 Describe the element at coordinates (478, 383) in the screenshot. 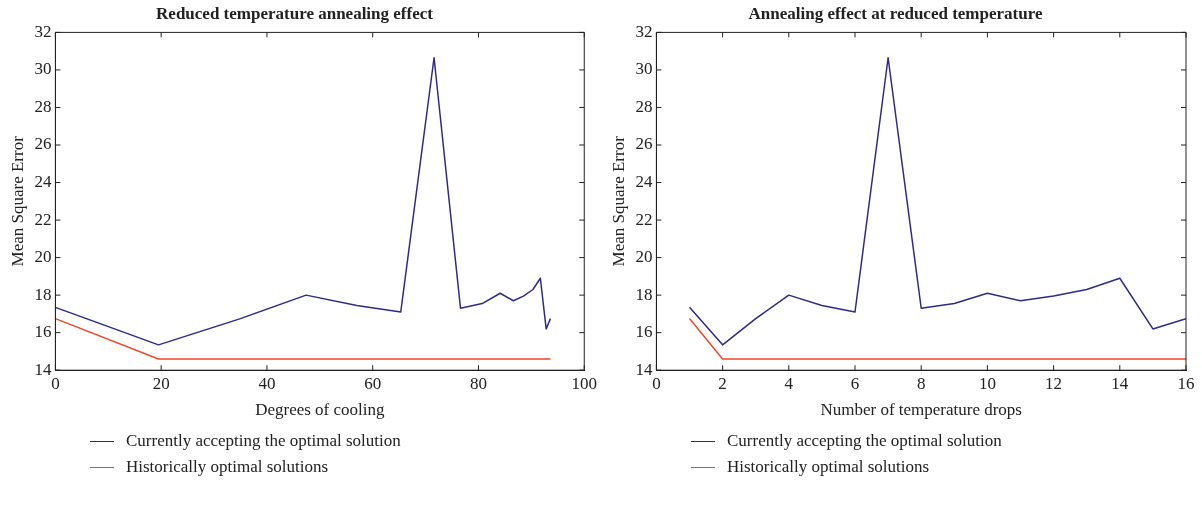

I see `x-tick-label: 80` at that location.